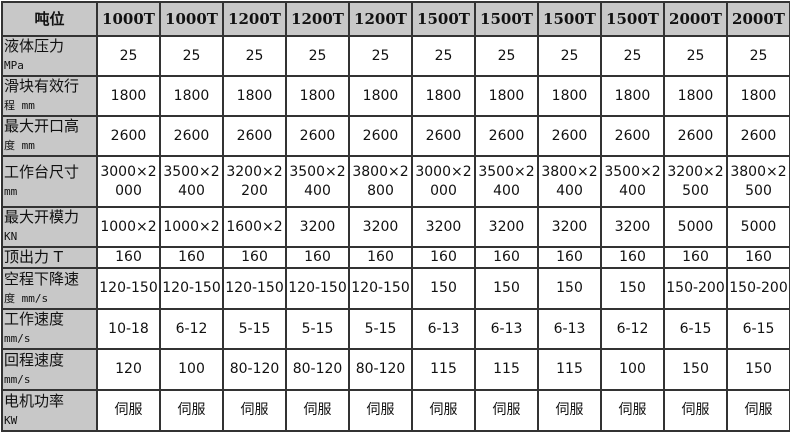 This screenshot has height=438, width=790. What do you see at coordinates (695, 181) in the screenshot?
I see `value-cell: 3200×2500` at bounding box center [695, 181].